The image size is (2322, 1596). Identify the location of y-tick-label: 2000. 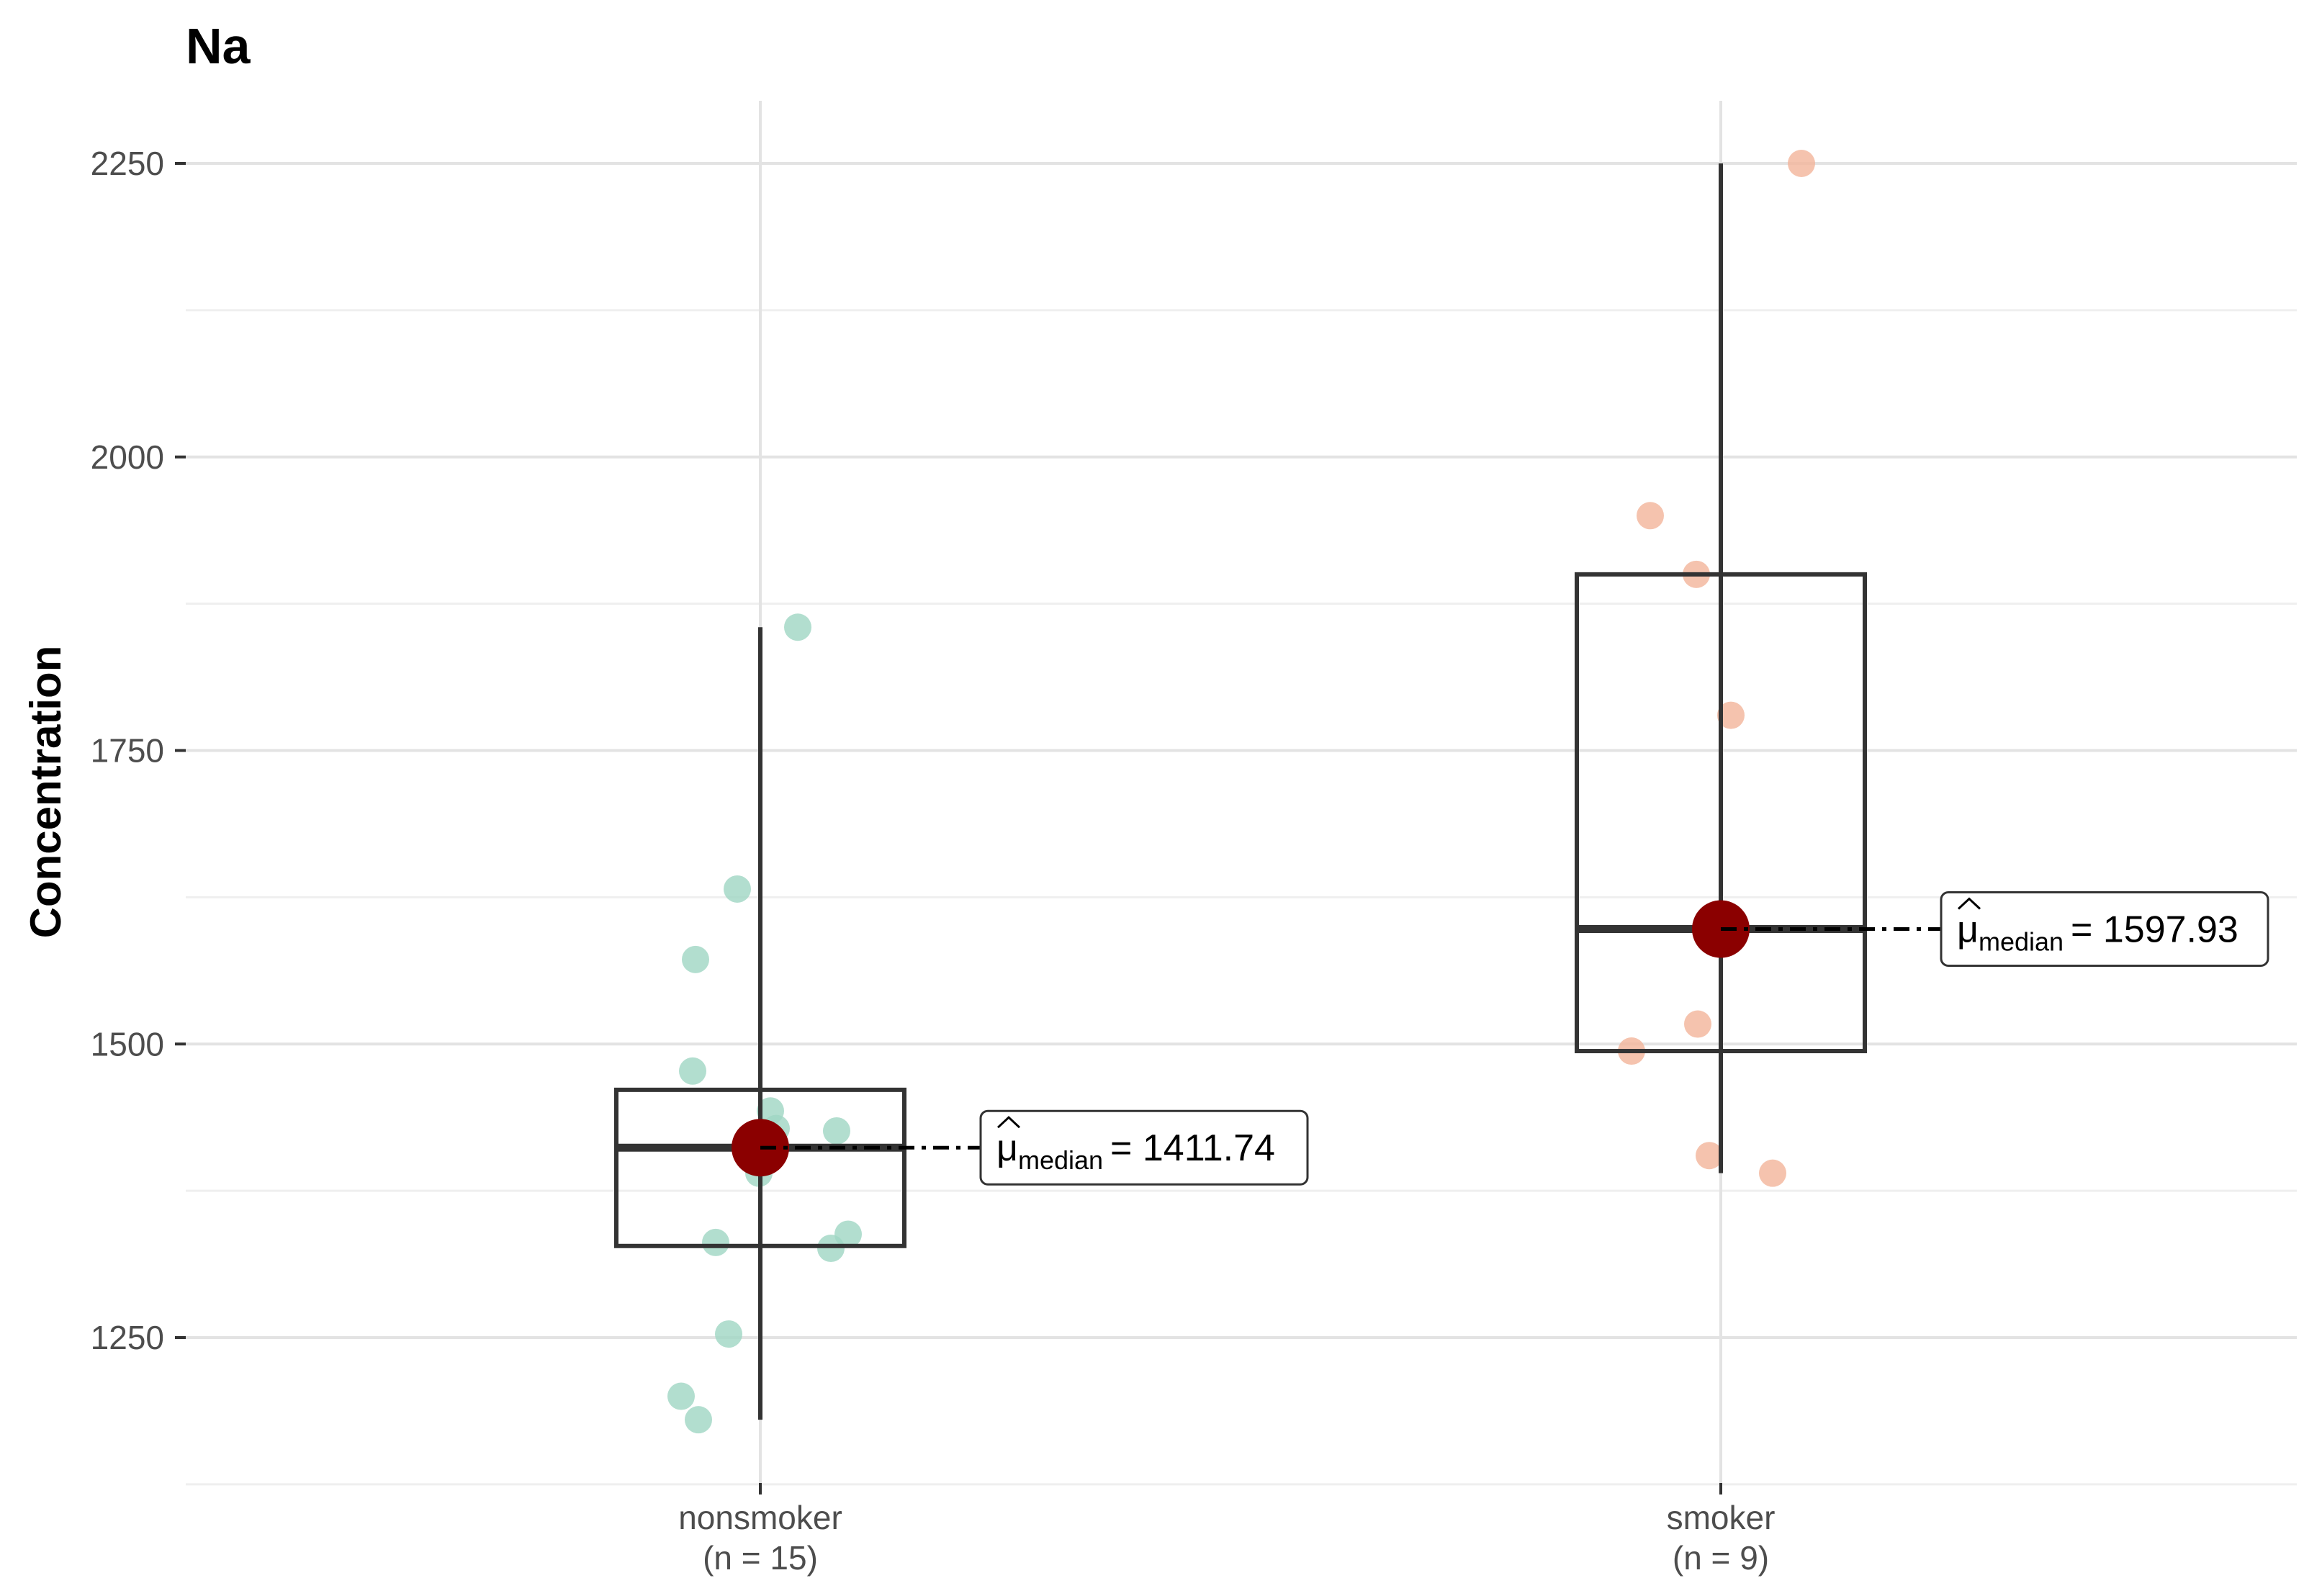
(127, 457).